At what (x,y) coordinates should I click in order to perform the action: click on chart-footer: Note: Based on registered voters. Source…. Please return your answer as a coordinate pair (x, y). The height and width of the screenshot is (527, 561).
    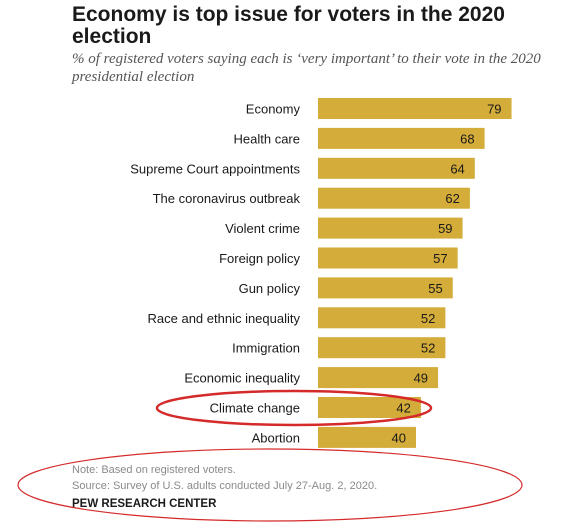
    Looking at the image, I should click on (297, 487).